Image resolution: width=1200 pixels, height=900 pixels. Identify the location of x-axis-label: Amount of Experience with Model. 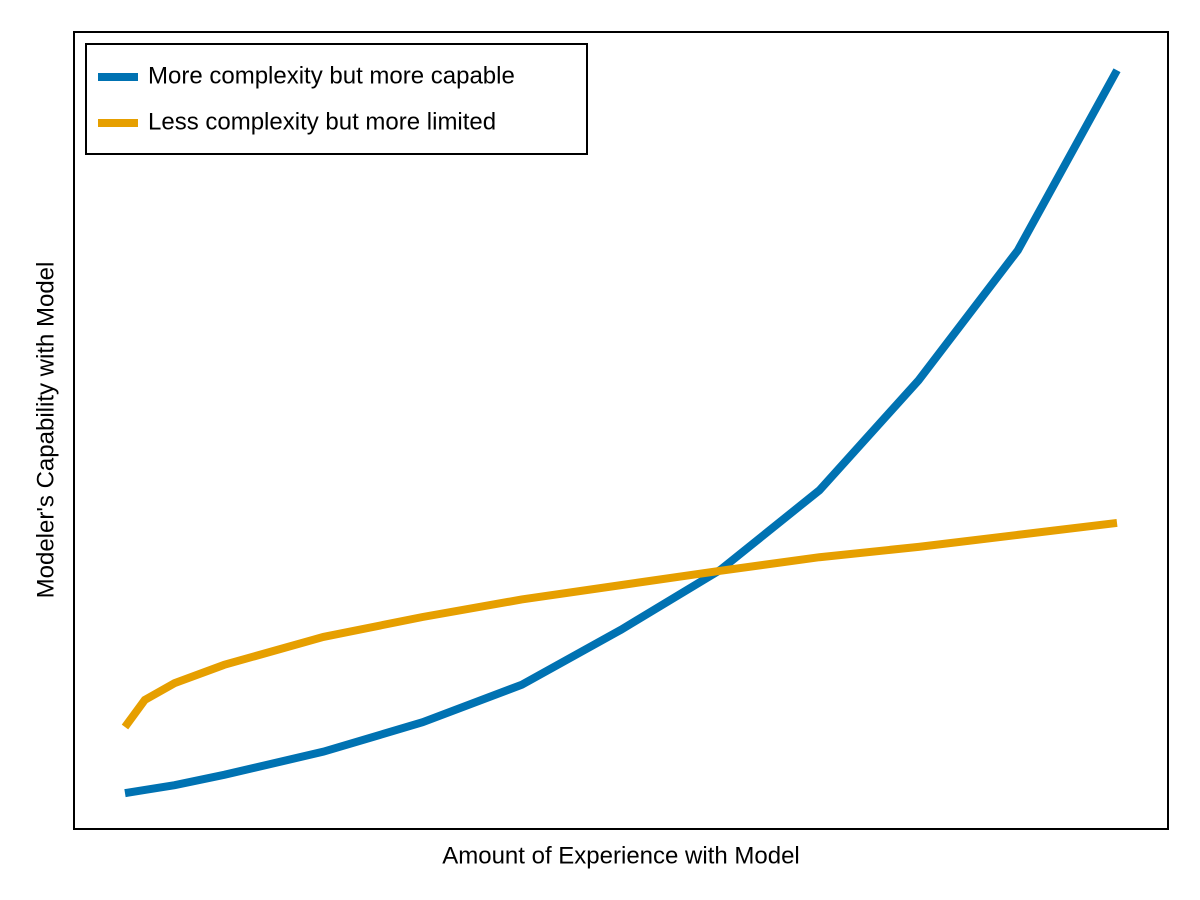
(621, 855).